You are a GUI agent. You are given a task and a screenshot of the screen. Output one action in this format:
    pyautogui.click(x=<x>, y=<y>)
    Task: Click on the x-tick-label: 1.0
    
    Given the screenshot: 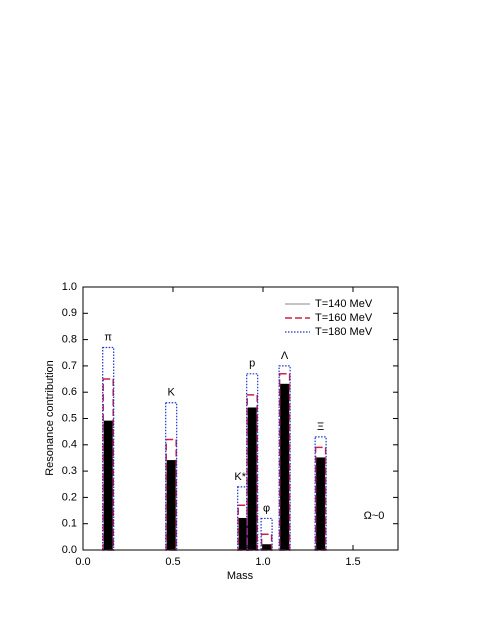 What is the action you would take?
    pyautogui.click(x=262, y=562)
    